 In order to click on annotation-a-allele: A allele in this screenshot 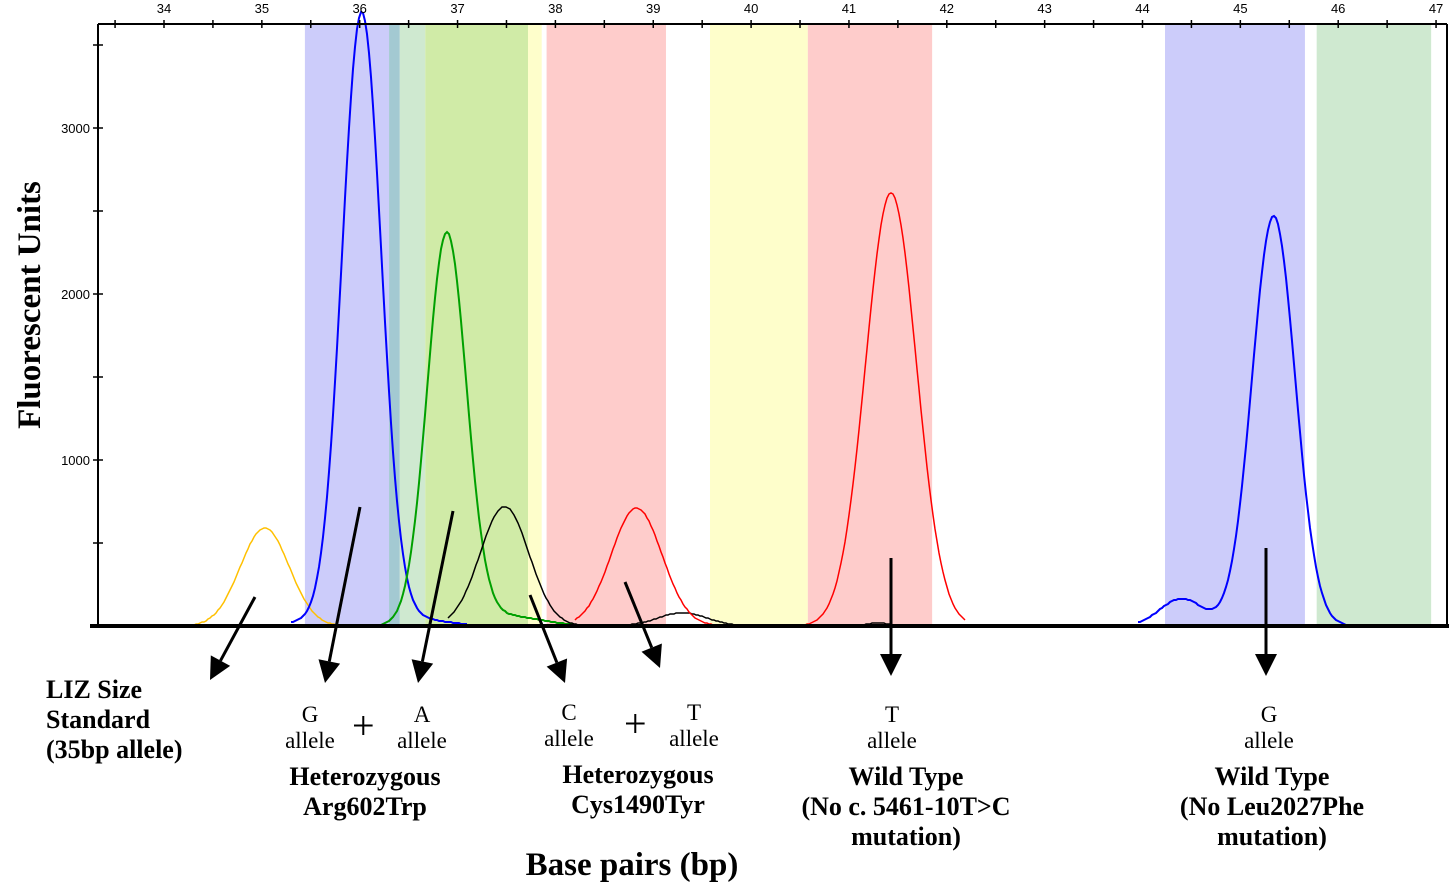, I will do `click(422, 728)`.